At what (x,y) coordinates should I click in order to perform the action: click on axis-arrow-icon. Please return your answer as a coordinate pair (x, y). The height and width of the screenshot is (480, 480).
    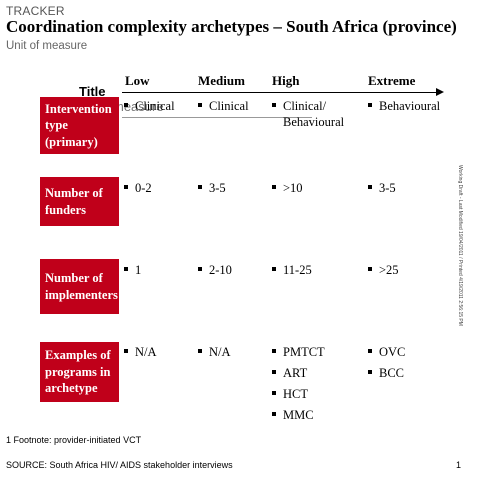
    Looking at the image, I should click on (440, 92).